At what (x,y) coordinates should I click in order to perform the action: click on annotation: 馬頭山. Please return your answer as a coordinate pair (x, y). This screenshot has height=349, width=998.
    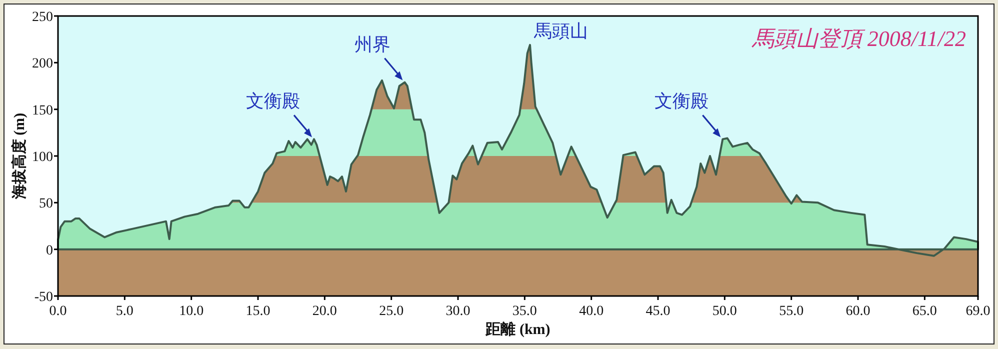
    Looking at the image, I should click on (560, 30).